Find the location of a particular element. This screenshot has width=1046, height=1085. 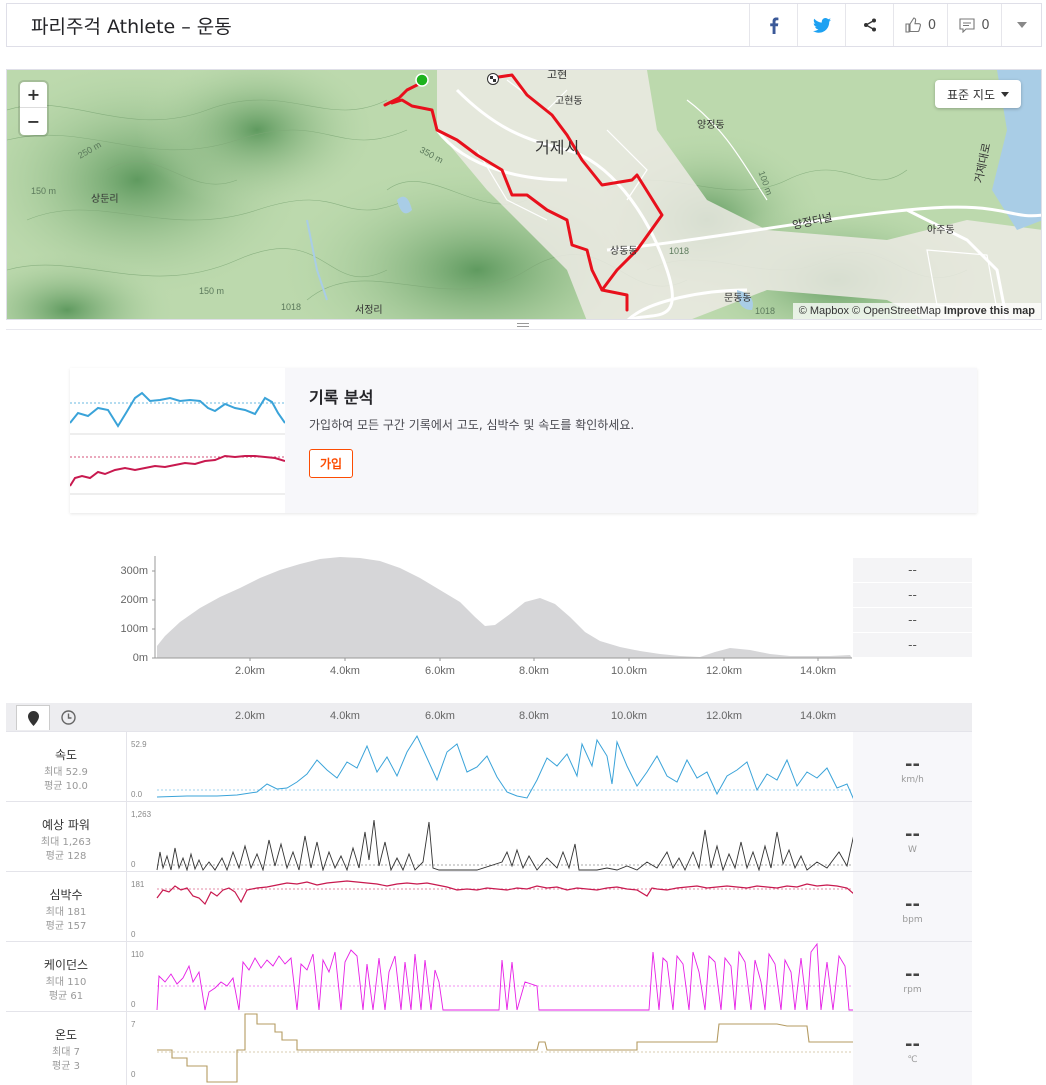

finish-marker is located at coordinates (493, 79).